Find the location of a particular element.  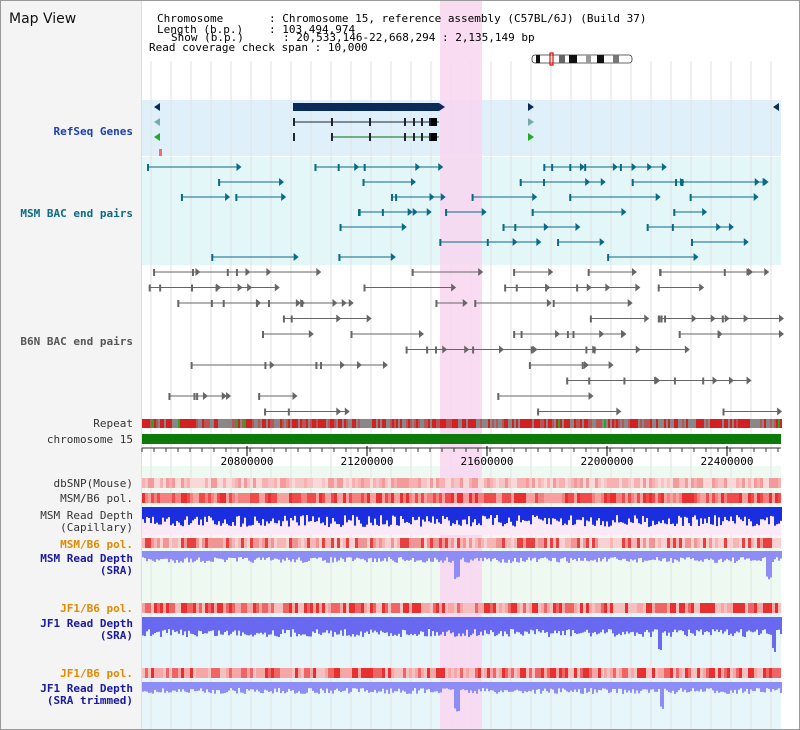

axis-tick-label: 21200000 is located at coordinates (367, 461).